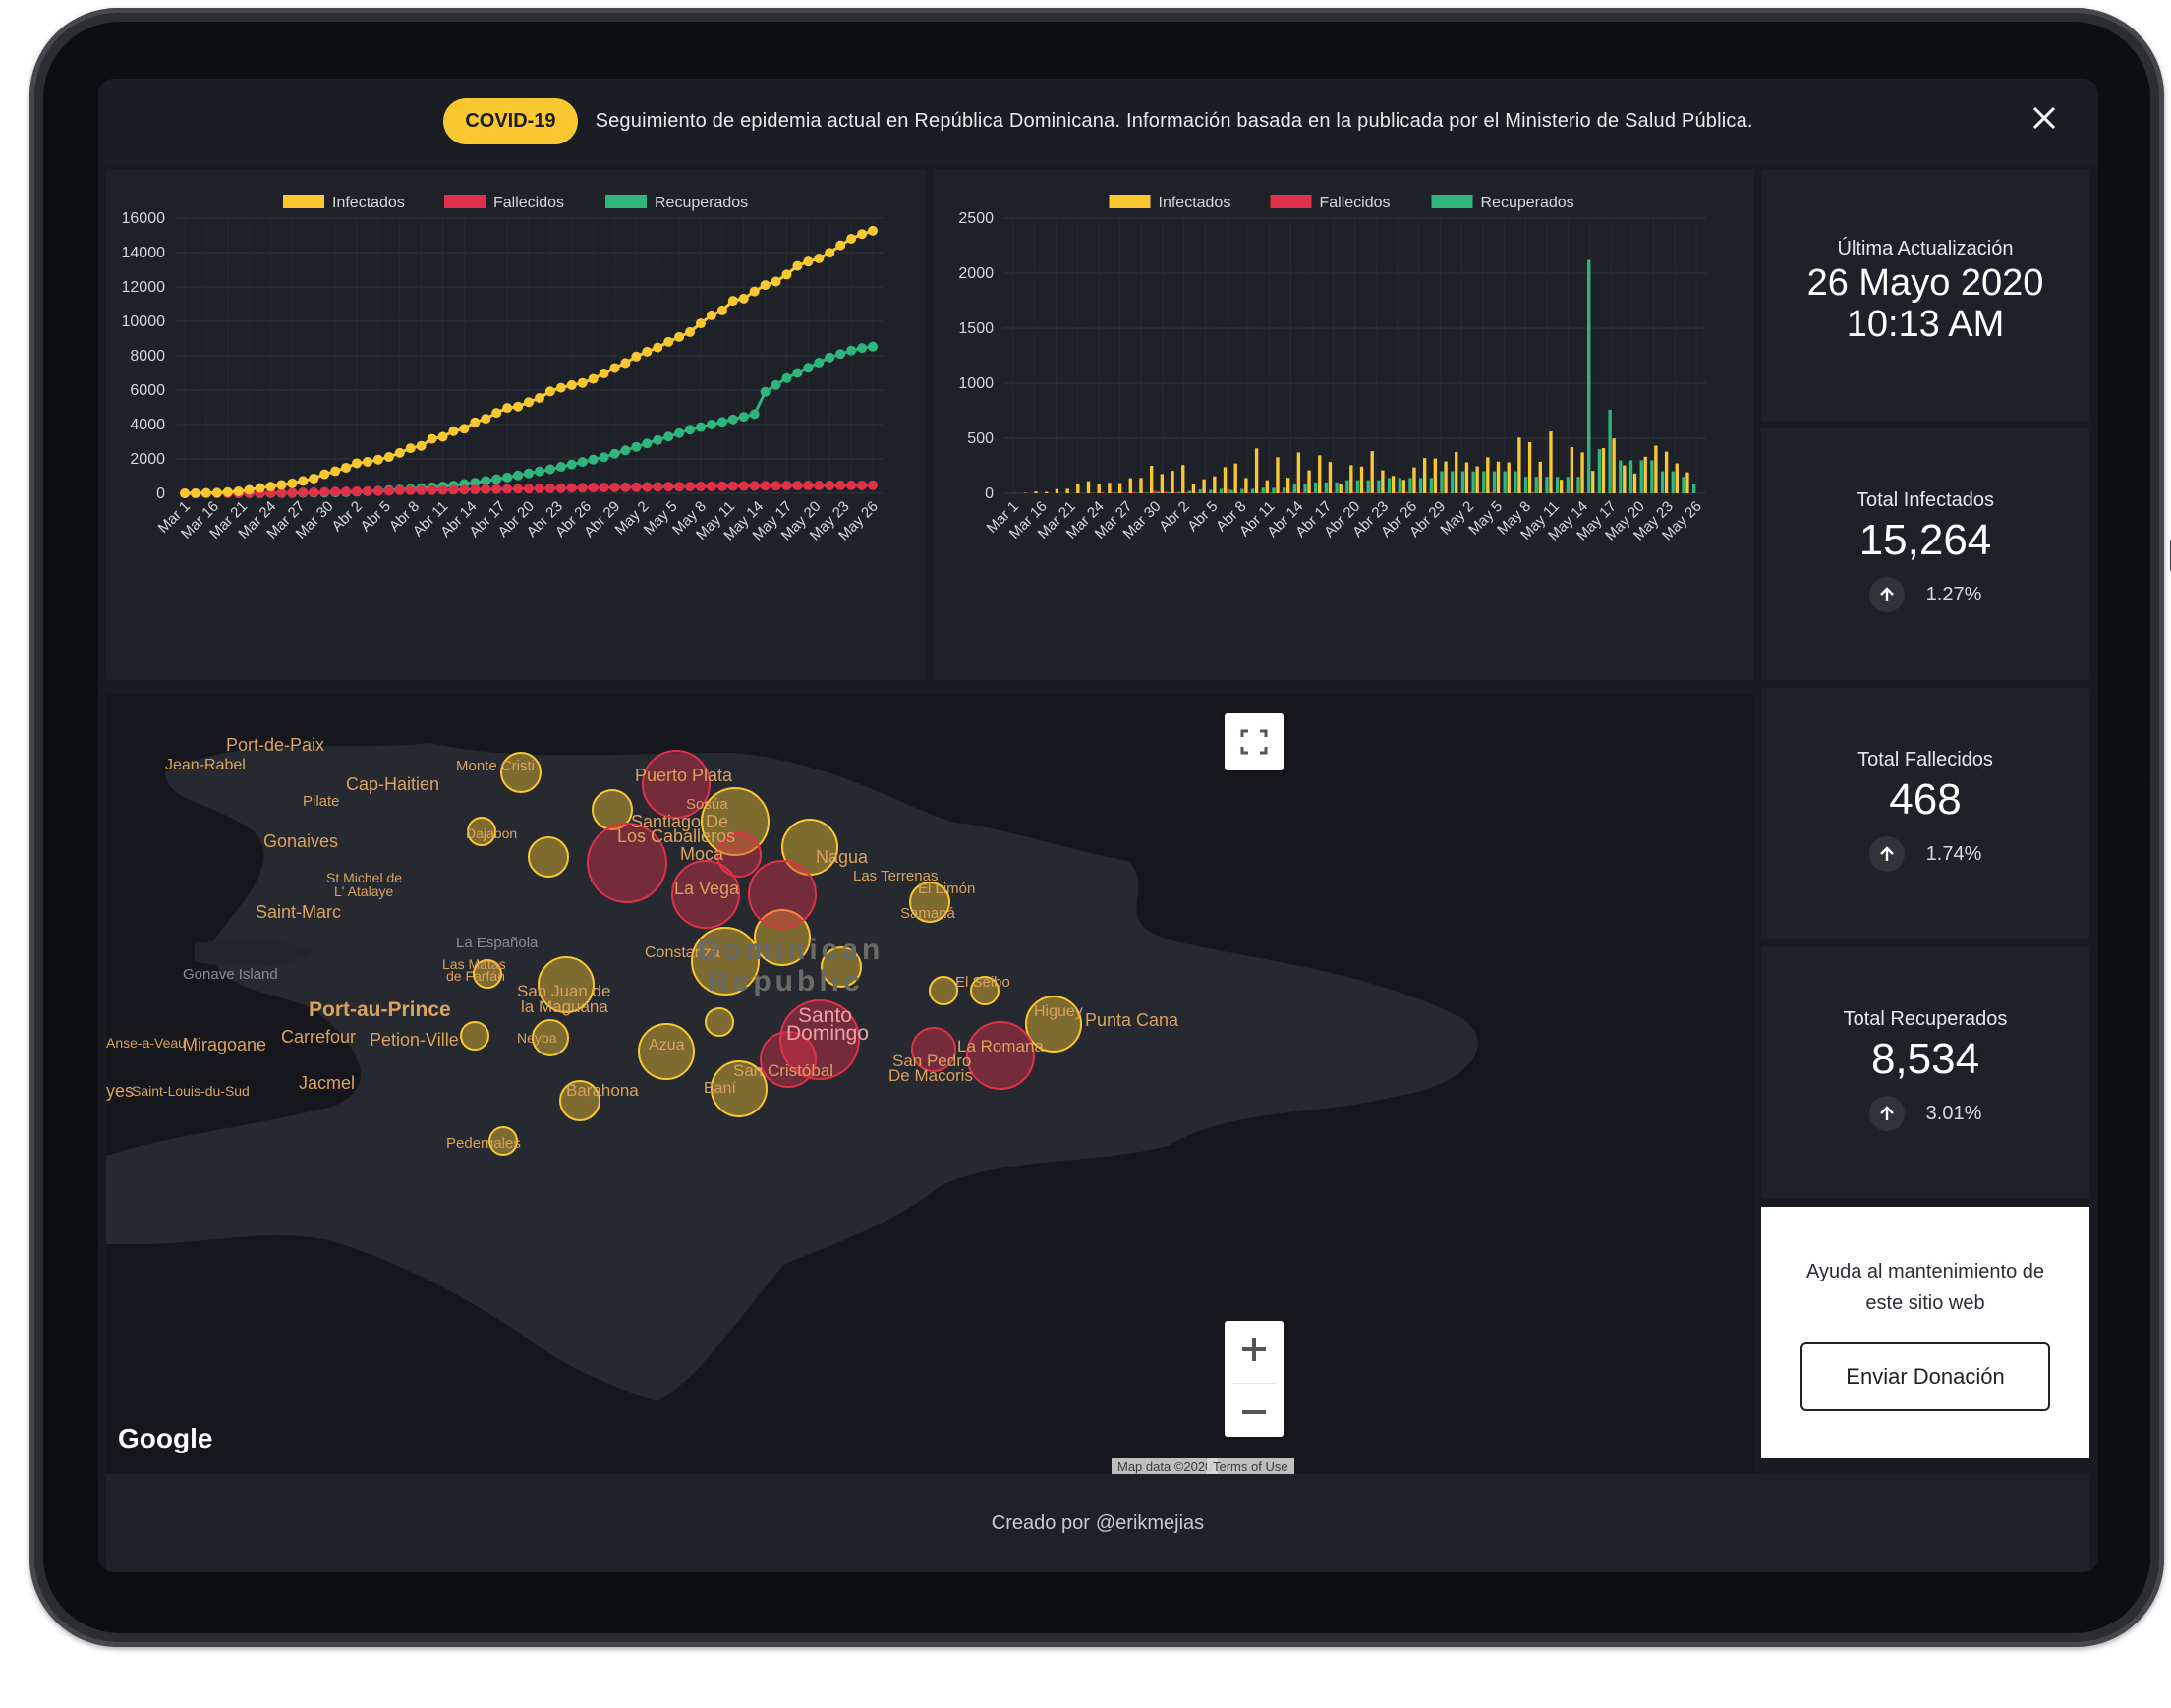 The image size is (2171, 1708). I want to click on deaths-marker, so click(627, 863).